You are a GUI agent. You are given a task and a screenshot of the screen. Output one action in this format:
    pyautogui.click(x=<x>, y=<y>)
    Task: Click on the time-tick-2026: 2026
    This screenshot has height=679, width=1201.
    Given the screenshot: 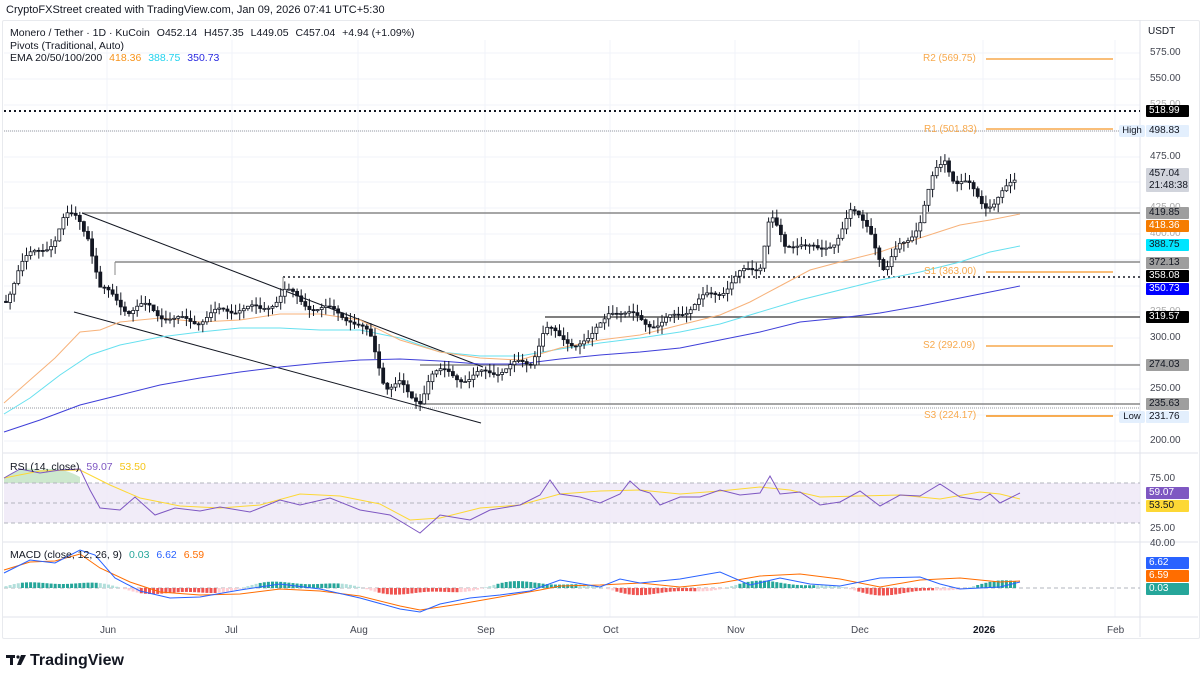 What is the action you would take?
    pyautogui.click(x=984, y=630)
    